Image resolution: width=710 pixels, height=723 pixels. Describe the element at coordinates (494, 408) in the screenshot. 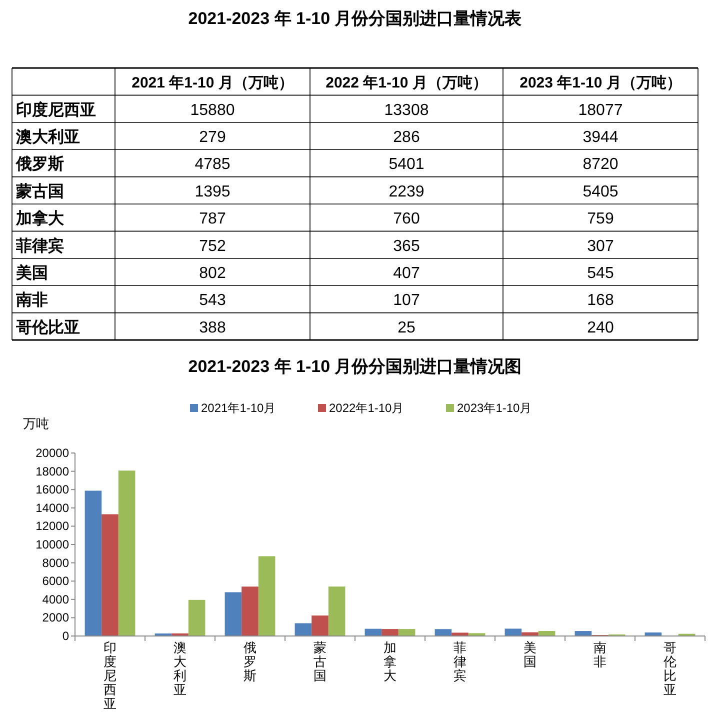

I see `legend-label: 2023年1-10月` at that location.